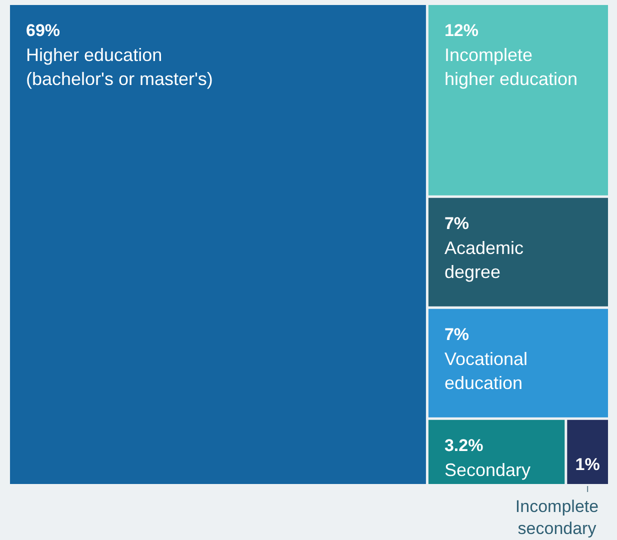 Image resolution: width=617 pixels, height=540 pixels. Describe the element at coordinates (43, 30) in the screenshot. I see `data-label: 69%` at that location.